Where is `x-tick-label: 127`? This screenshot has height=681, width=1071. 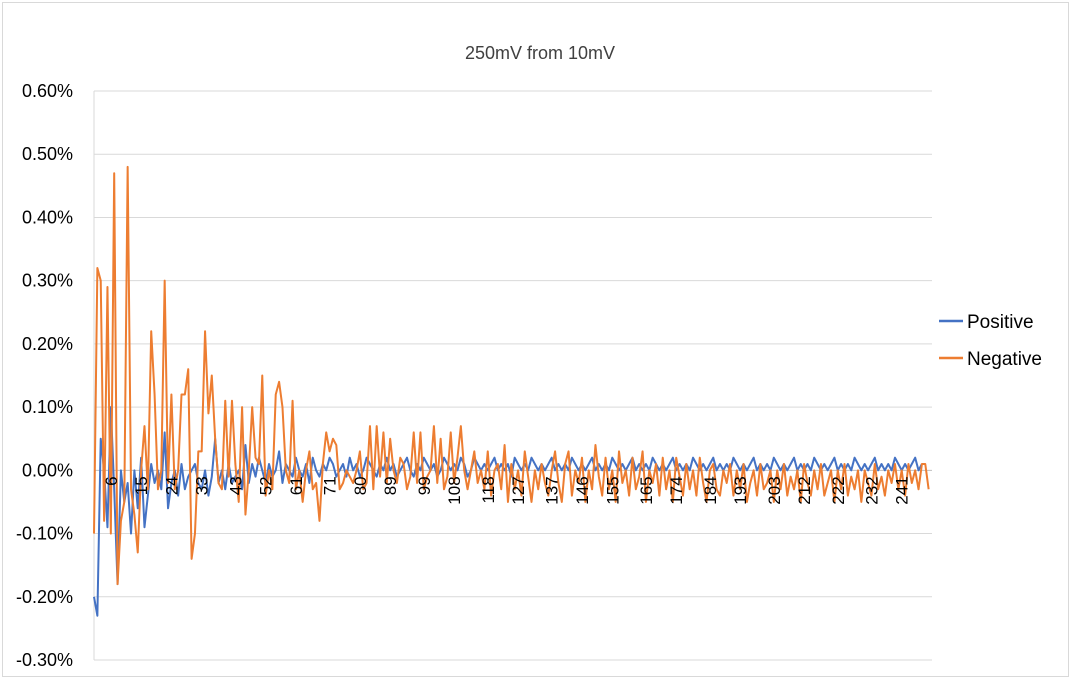 x-tick-label: 127 is located at coordinates (518, 490).